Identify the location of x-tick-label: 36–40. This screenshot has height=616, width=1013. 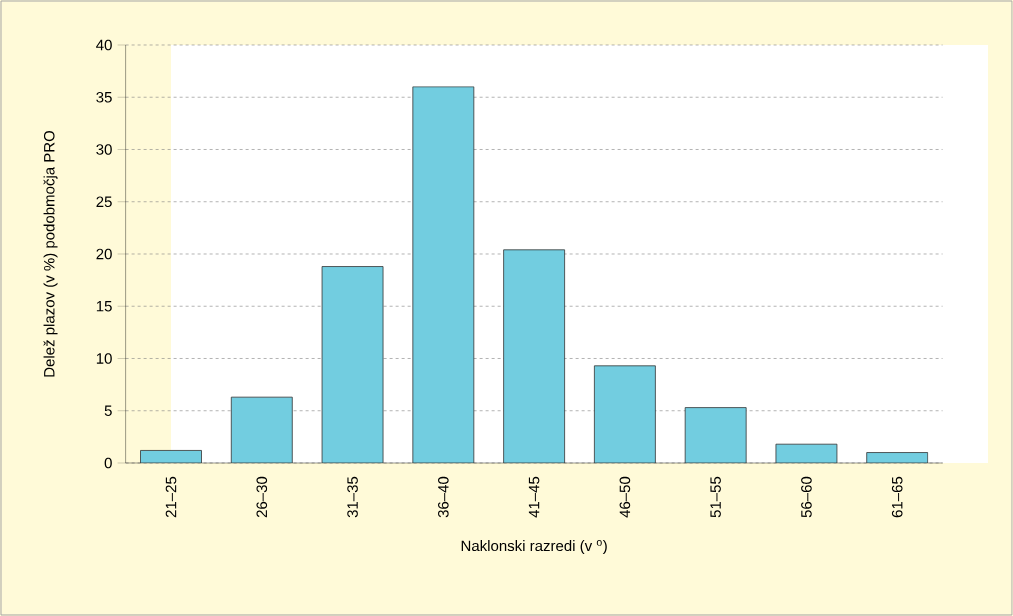
(443, 497).